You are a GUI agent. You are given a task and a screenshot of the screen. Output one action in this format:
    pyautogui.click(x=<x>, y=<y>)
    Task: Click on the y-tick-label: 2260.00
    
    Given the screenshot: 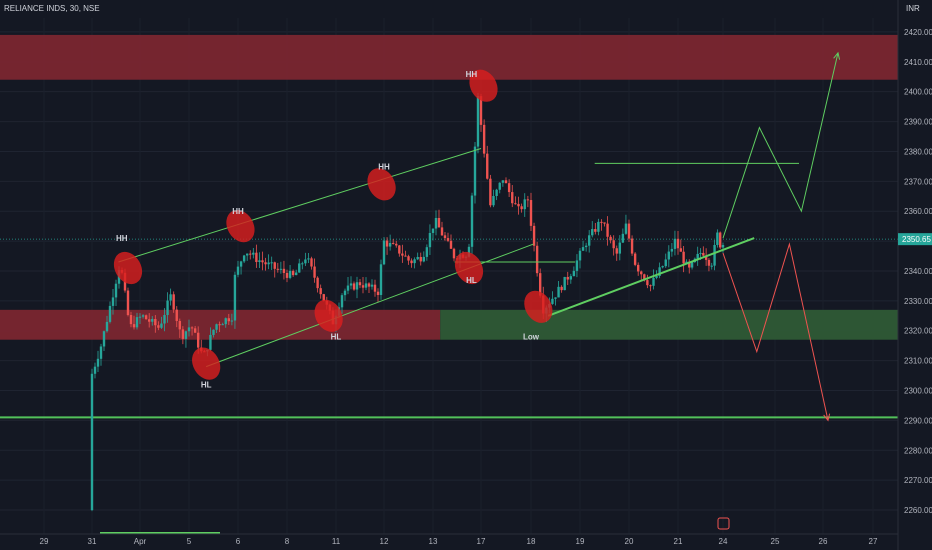 What is the action you would take?
    pyautogui.click(x=918, y=510)
    